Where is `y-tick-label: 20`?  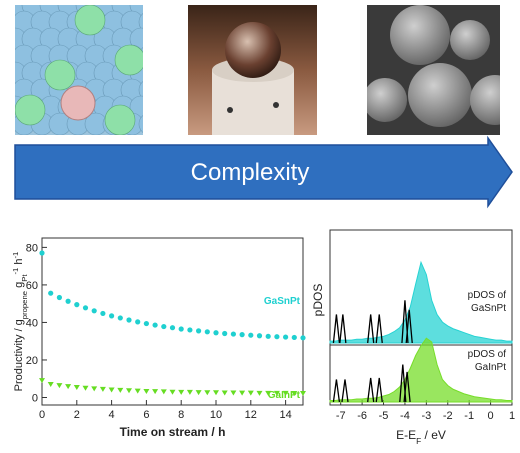
y-tick-label: 20 is located at coordinates (32, 361).